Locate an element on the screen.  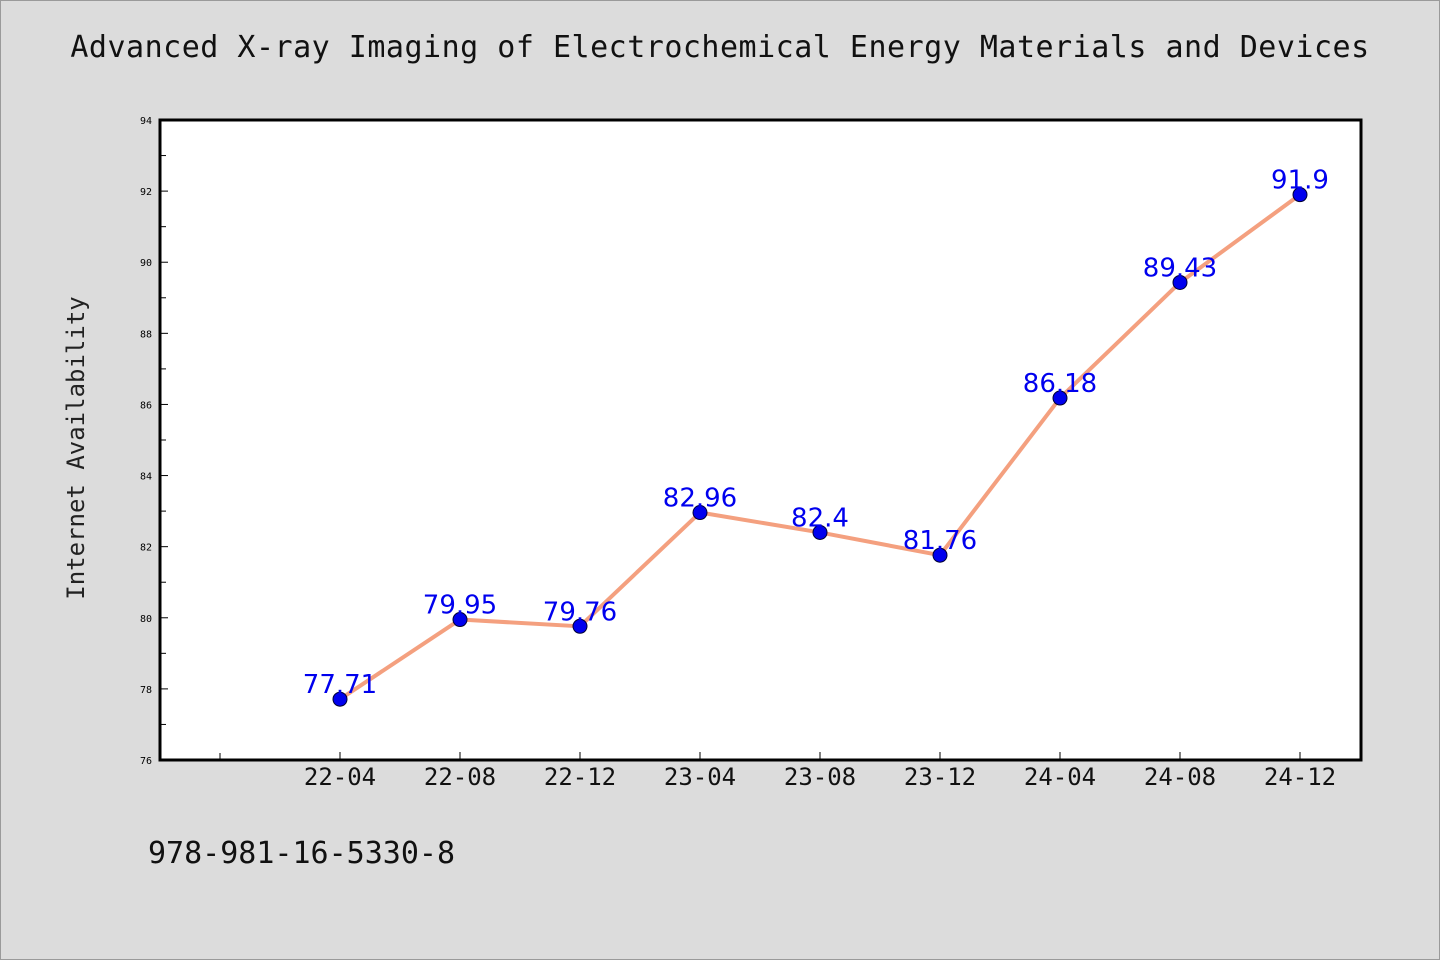
data-label: 79.76 is located at coordinates (580, 612).